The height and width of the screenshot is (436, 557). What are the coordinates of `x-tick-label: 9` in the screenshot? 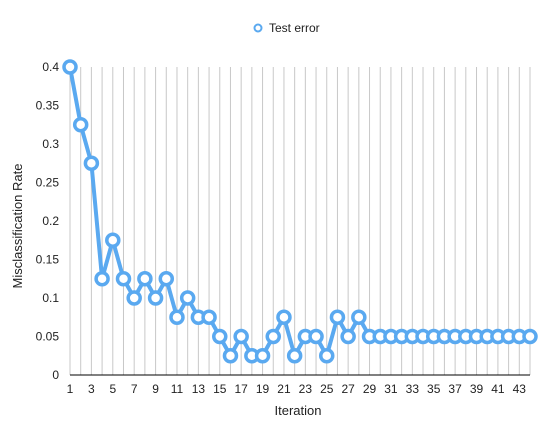 It's located at (155, 389).